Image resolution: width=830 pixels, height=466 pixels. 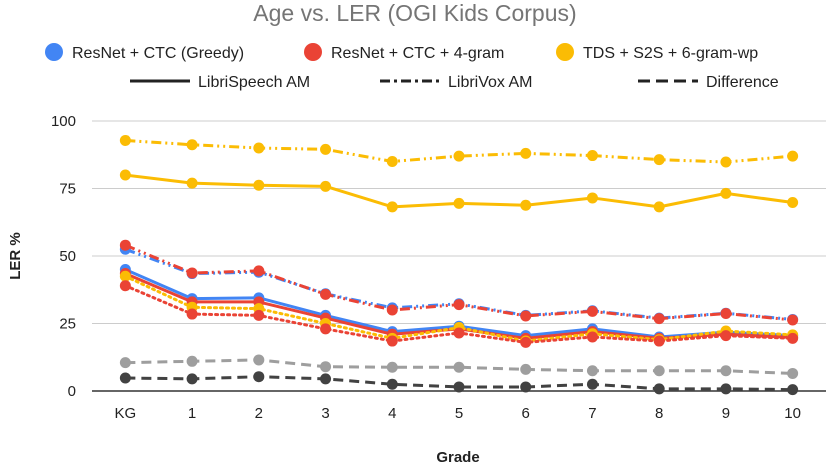 I want to click on legend-item-resnet-greedy: ResNet + CTC (Greedy), so click(x=144, y=52).